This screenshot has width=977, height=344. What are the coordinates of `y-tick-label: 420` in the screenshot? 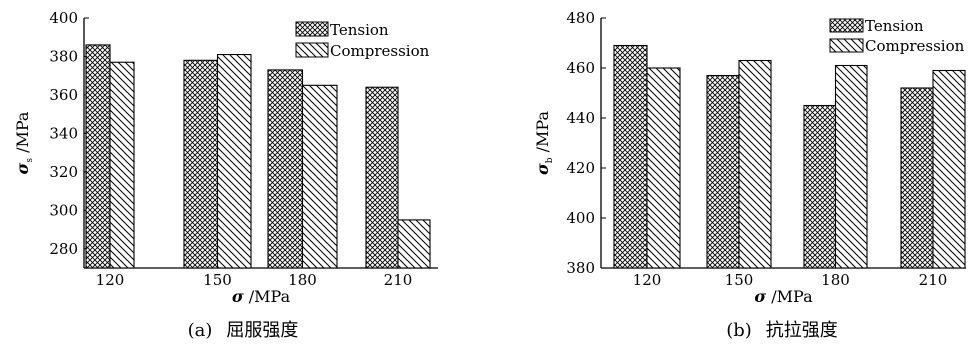 It's located at (580, 168).